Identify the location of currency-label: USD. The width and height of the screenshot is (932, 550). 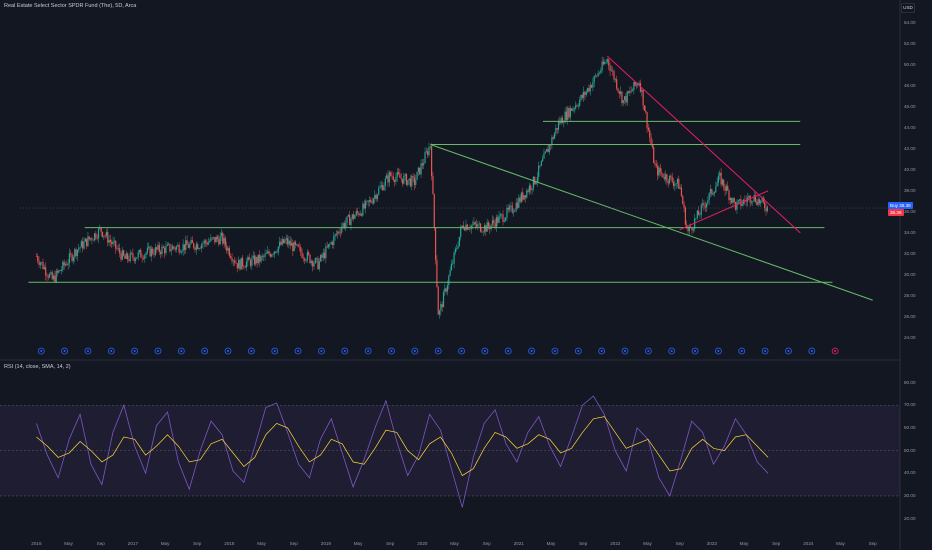
(908, 8).